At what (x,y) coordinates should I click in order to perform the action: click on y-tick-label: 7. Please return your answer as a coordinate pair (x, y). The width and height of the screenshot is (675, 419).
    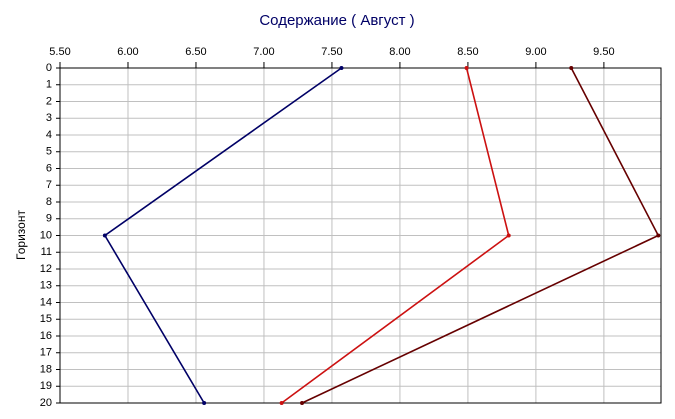
    Looking at the image, I should click on (49, 185).